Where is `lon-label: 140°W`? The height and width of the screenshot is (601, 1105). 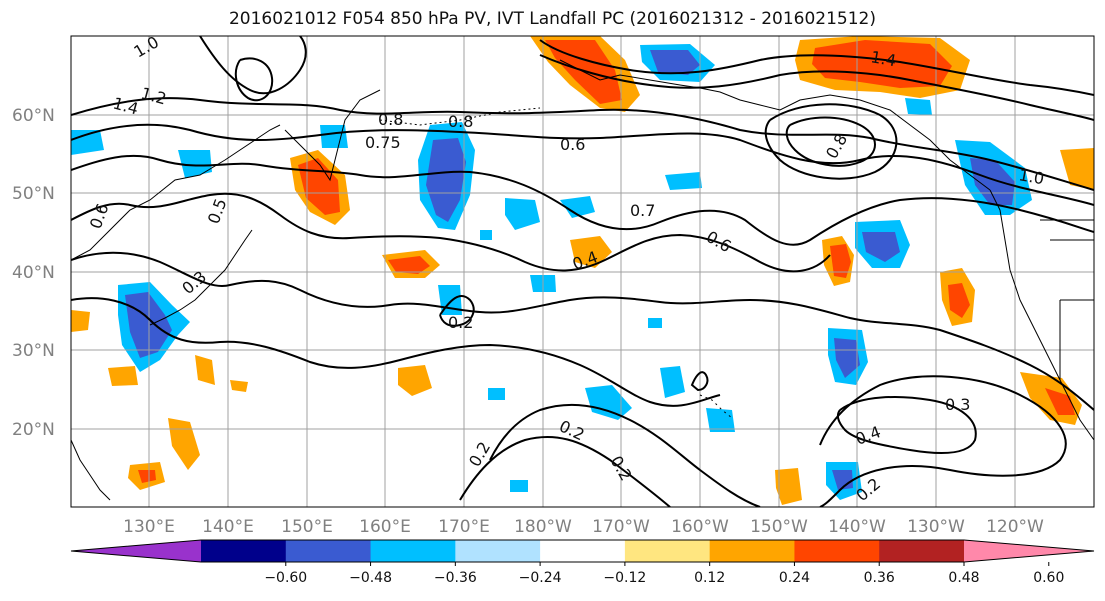 lon-label: 140°W is located at coordinates (857, 527).